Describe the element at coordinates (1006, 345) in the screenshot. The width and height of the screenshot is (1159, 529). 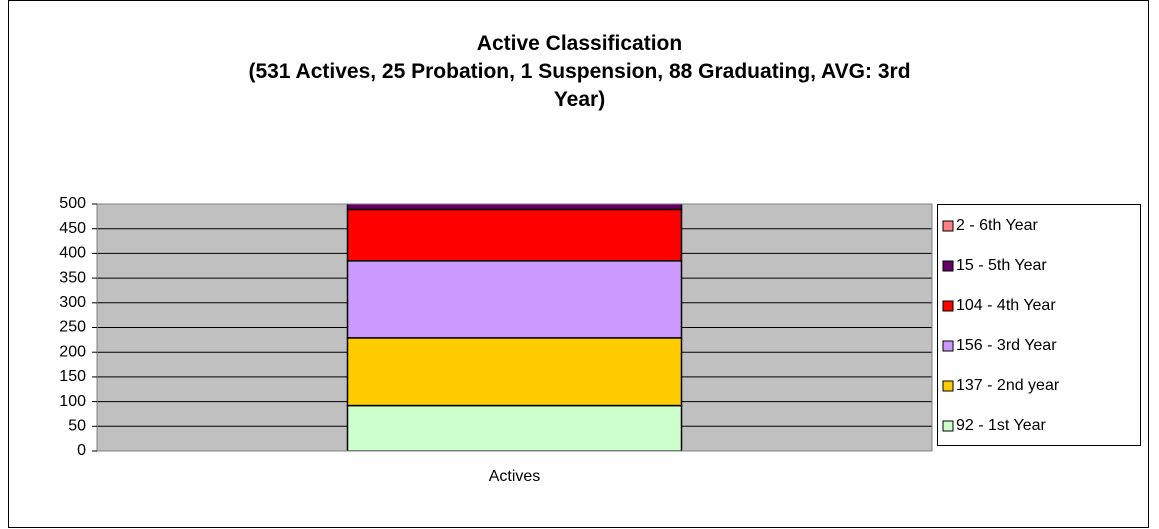
I see `legend-label: 156 - 3rd Year` at that location.